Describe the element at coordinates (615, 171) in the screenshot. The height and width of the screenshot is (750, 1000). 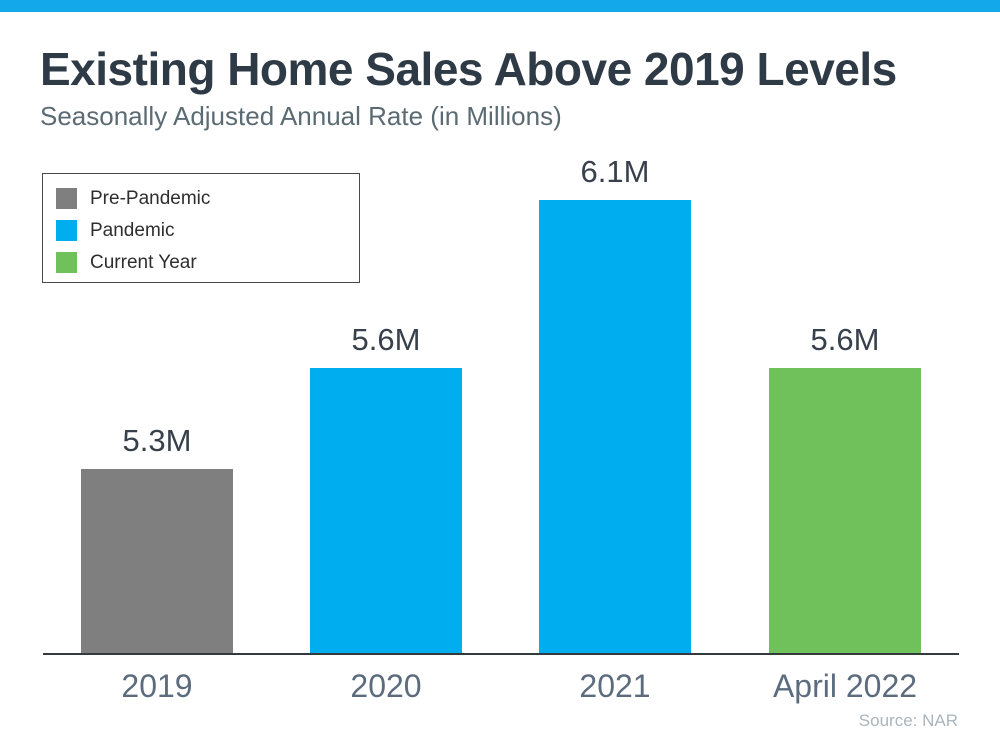
I see `bar-value-label-2021: 6.1M` at that location.